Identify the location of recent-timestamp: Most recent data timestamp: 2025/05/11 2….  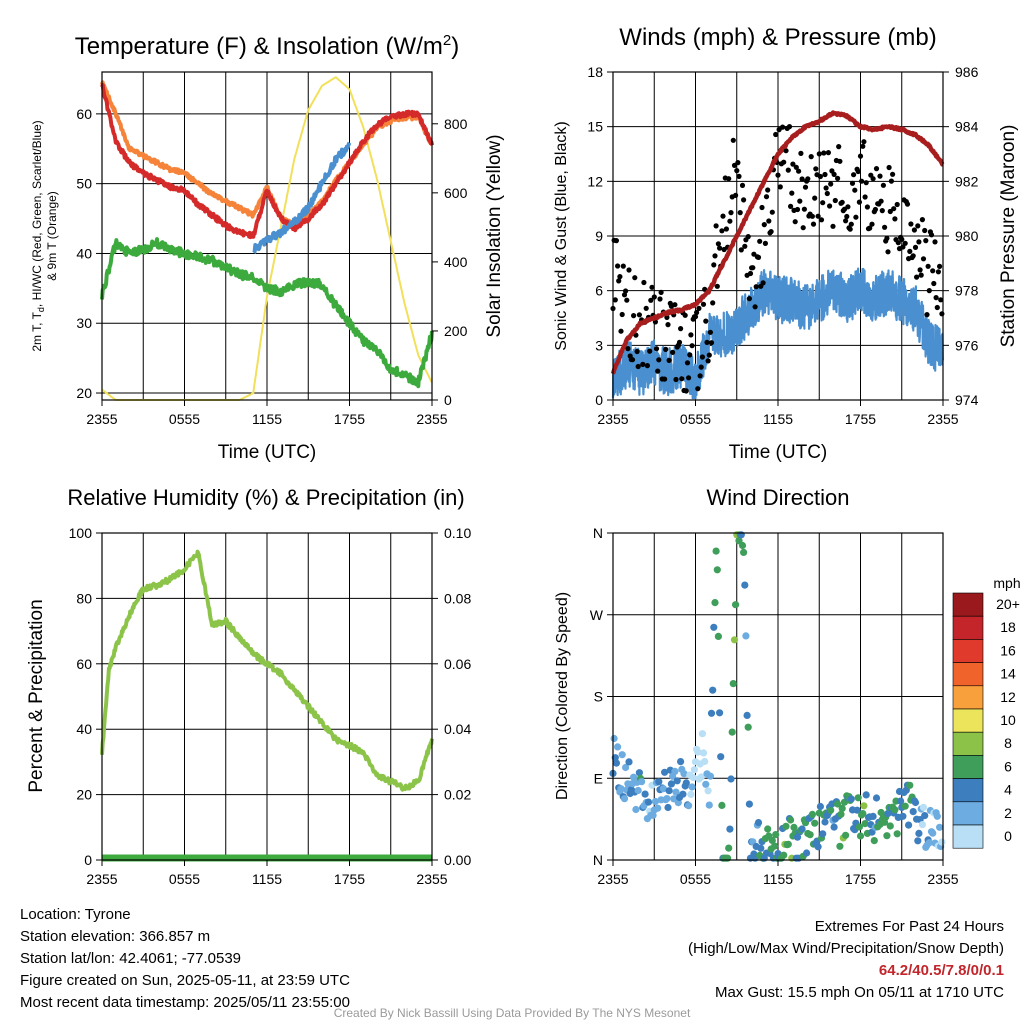
(185, 1002).